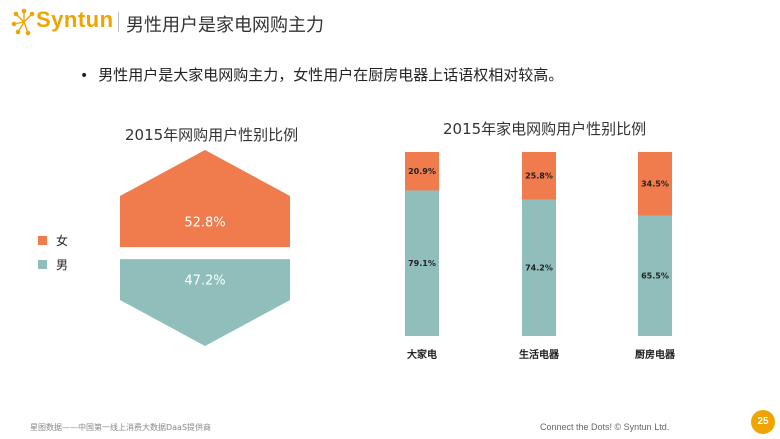 The image size is (780, 439). Describe the element at coordinates (212, 135) in the screenshot. I see `left-chart-title: 2015年网购用户性别比例` at that location.